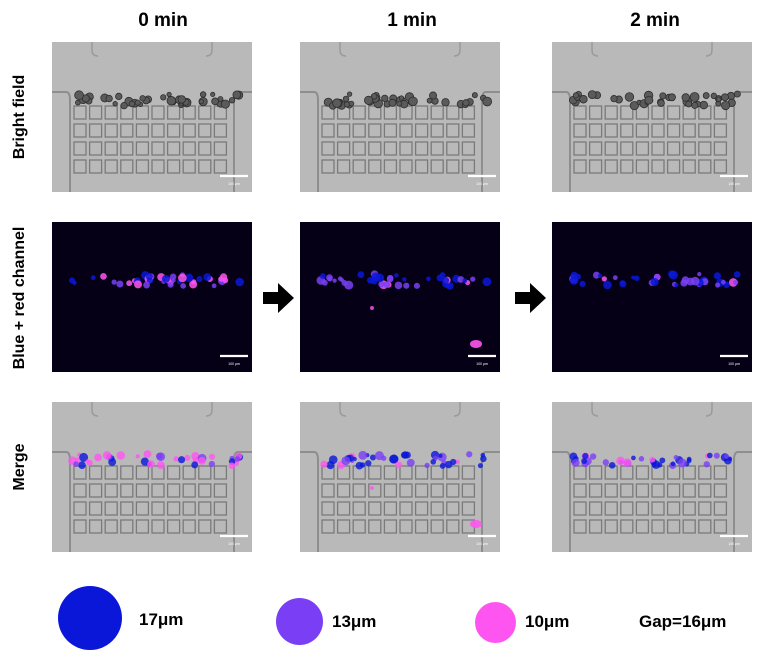 The width and height of the screenshot is (763, 650). I want to click on row-label-merge: Merge, so click(19, 467).